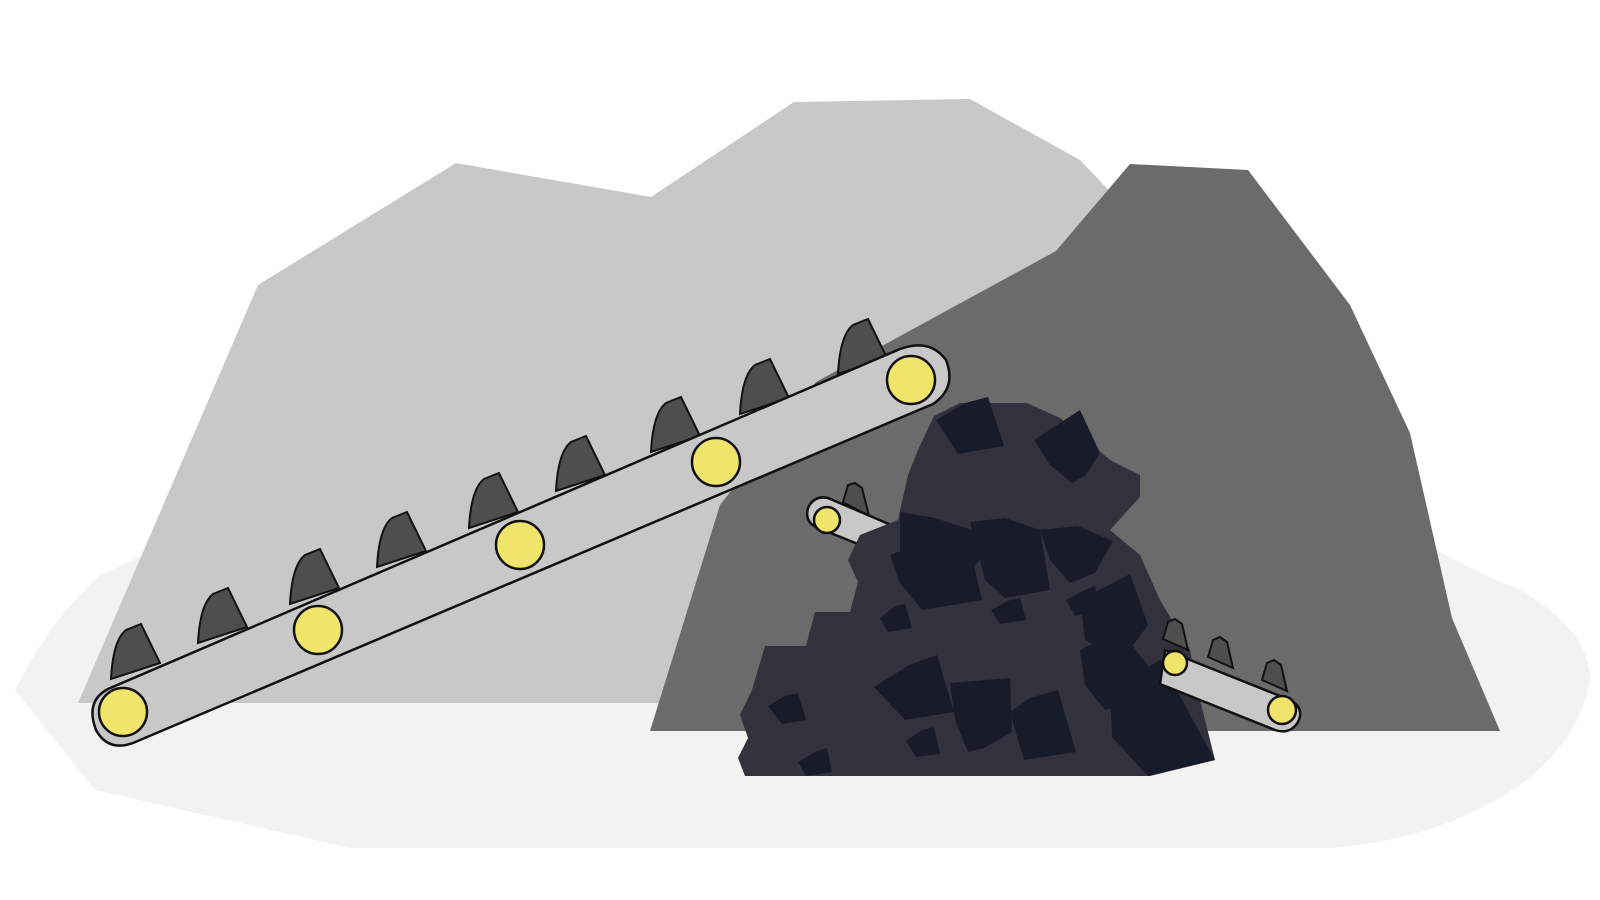 Image resolution: width=1600 pixels, height=900 pixels. I want to click on coal-lumps, so click(991, 586).